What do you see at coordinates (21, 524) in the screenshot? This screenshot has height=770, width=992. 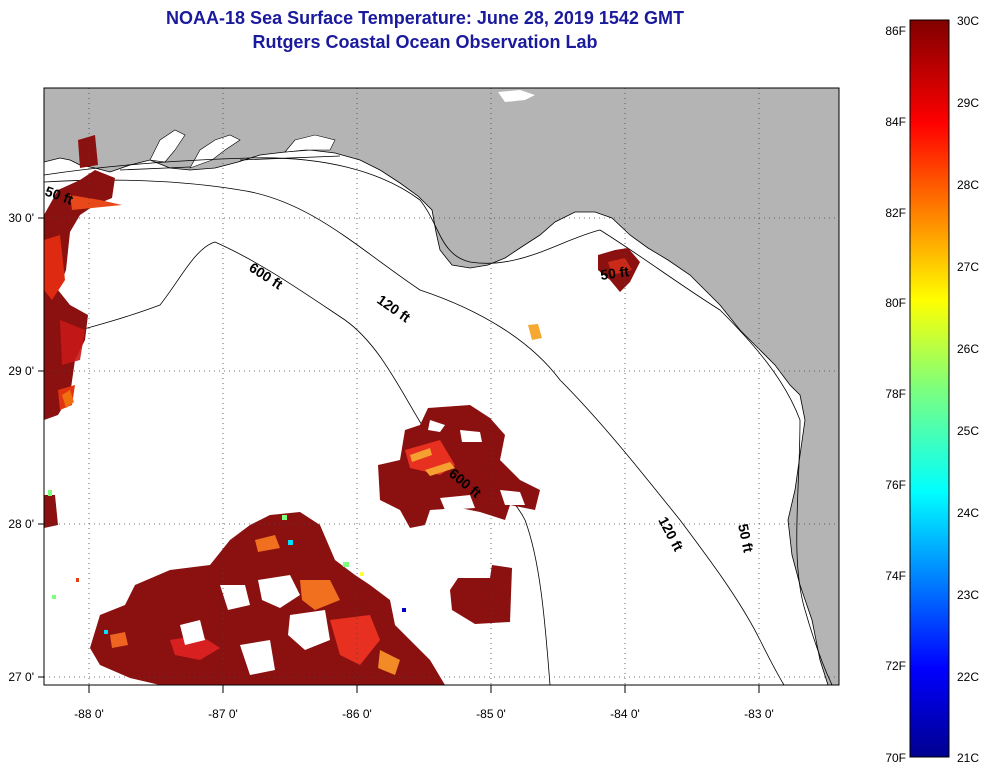 I see `lat-tick-label: 28 0'` at bounding box center [21, 524].